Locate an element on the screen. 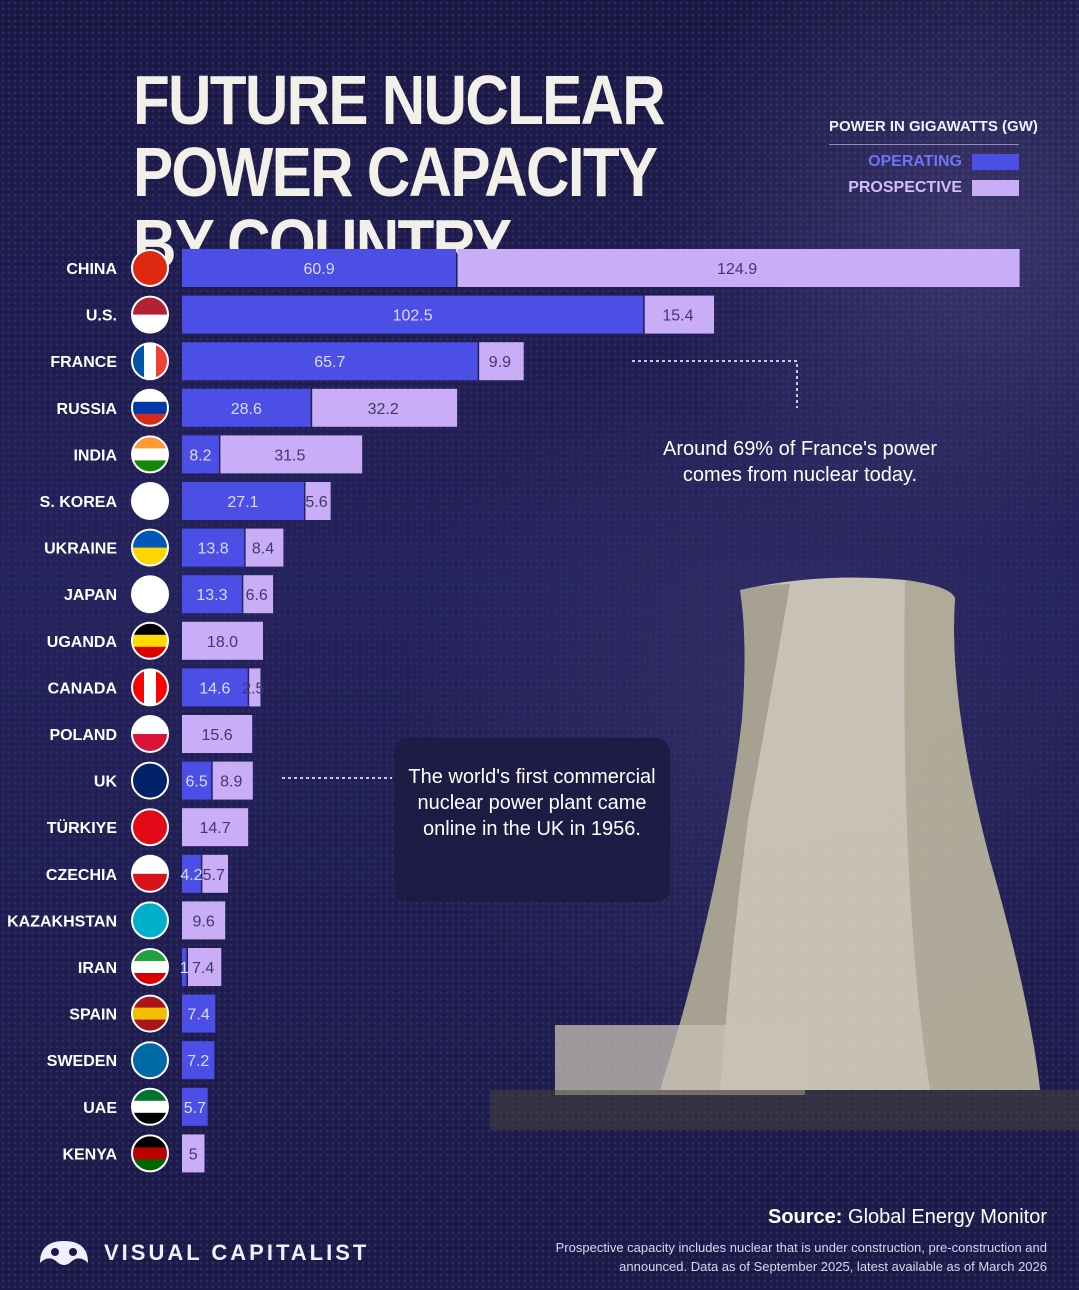  legend-item-prospective: PROSPECTIVE is located at coordinates (924, 188).